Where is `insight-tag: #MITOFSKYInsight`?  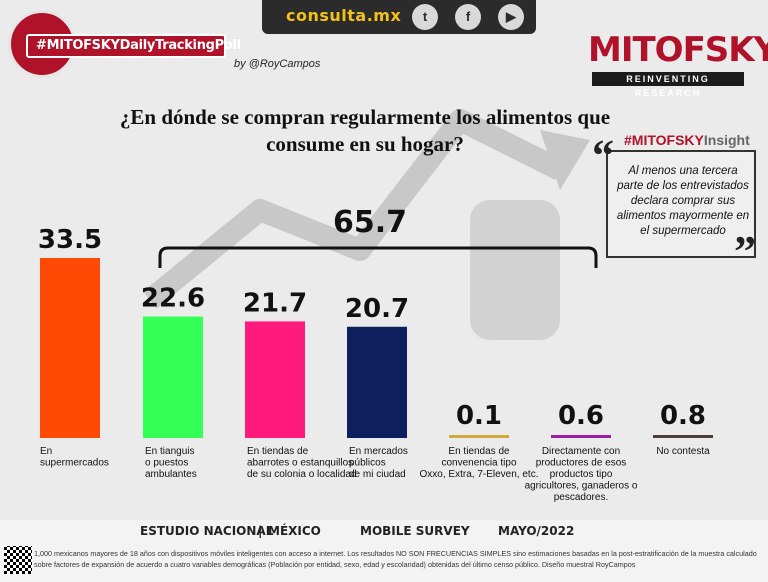 insight-tag: #MITOFSKYInsight is located at coordinates (687, 140).